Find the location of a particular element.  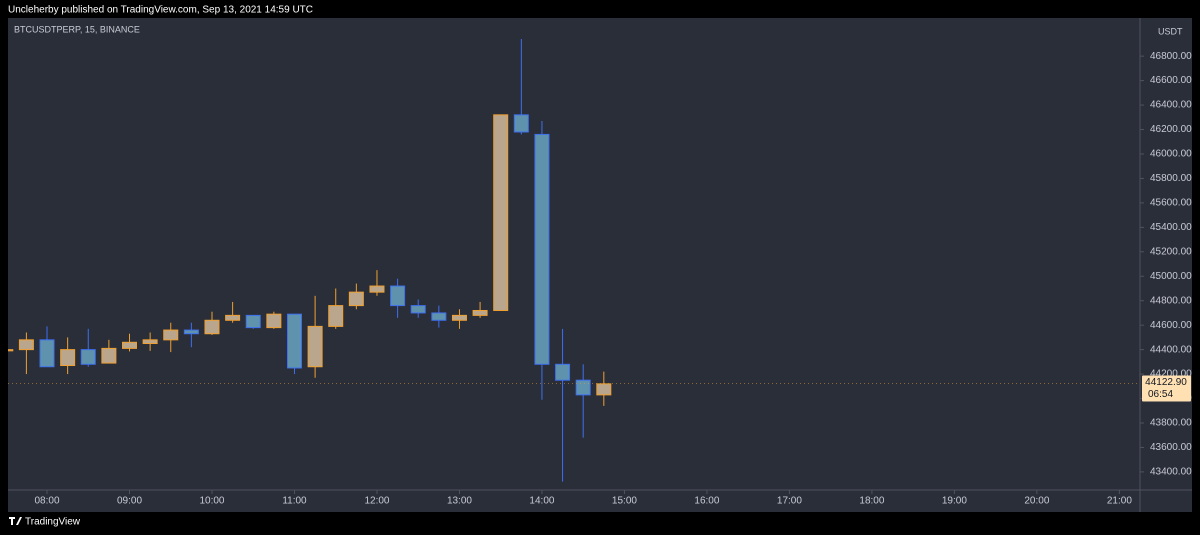

currency-label: USDT is located at coordinates (1170, 31).